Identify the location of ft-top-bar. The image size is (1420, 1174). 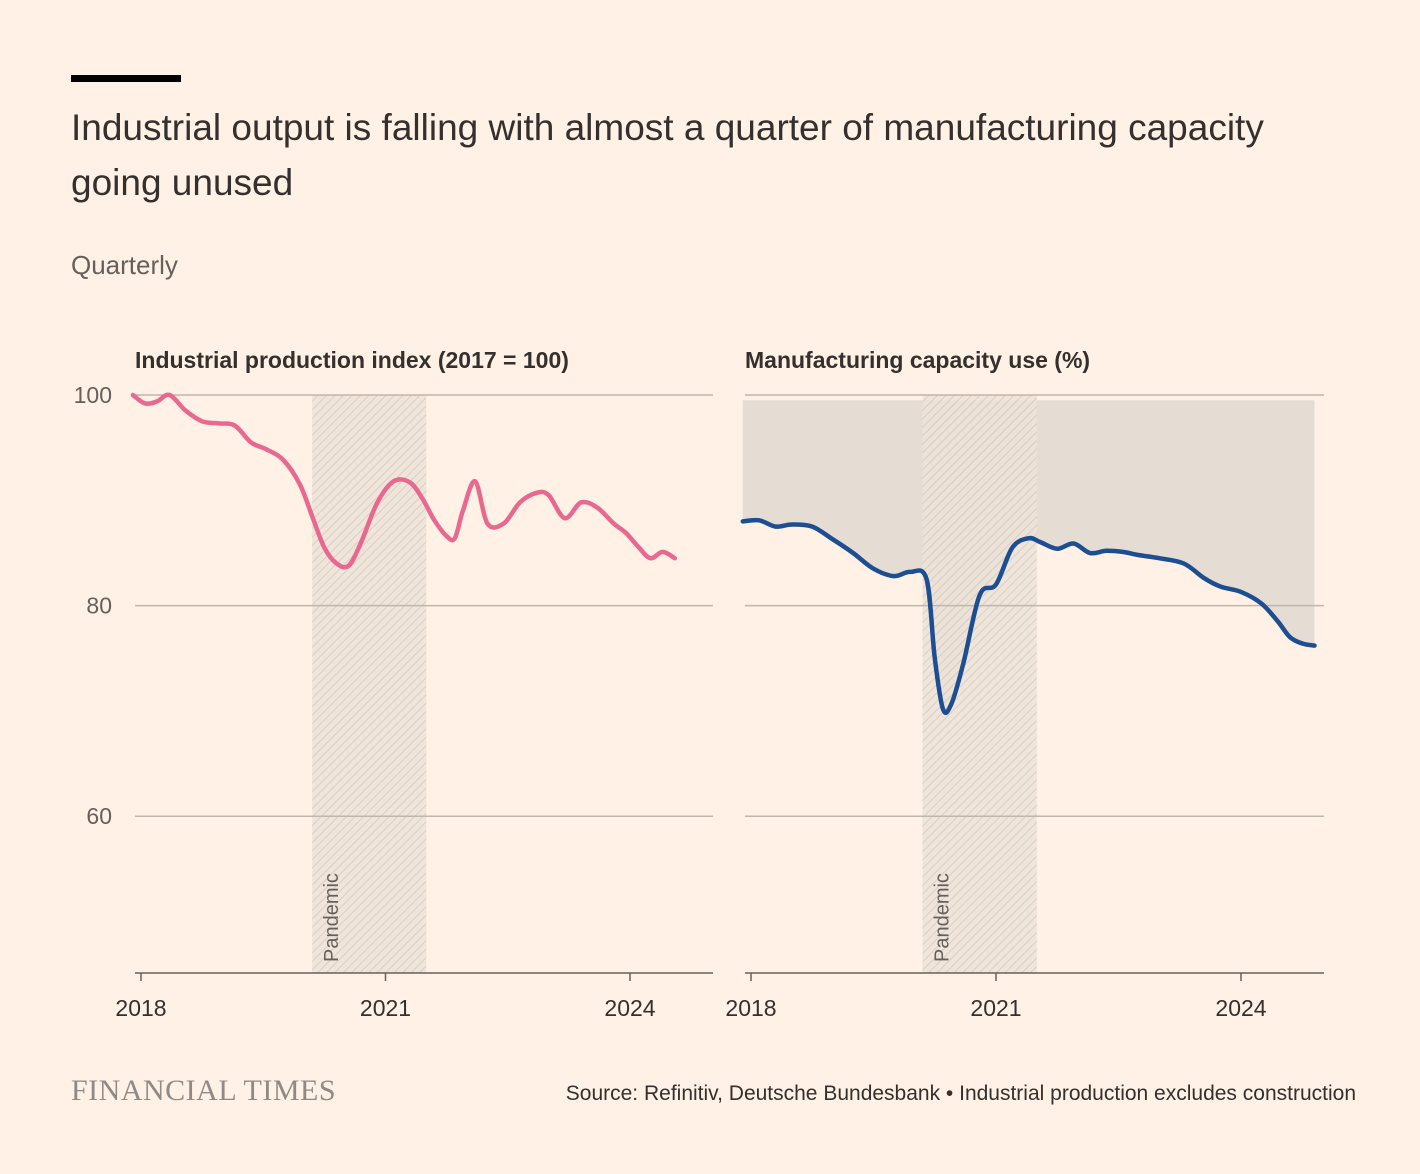
(126, 78).